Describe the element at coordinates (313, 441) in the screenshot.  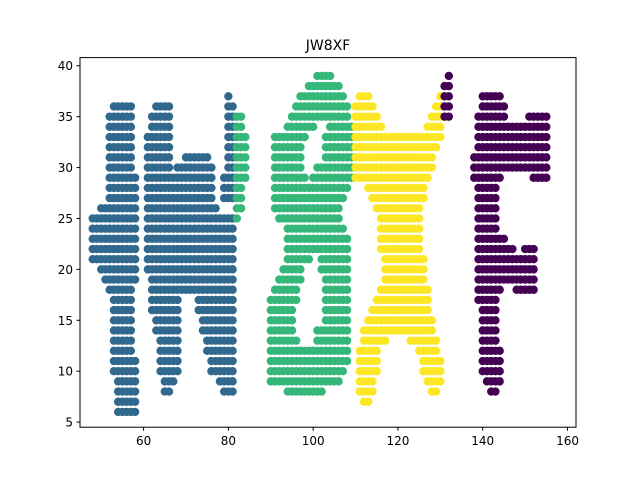
I see `x-tick-label: 100` at that location.